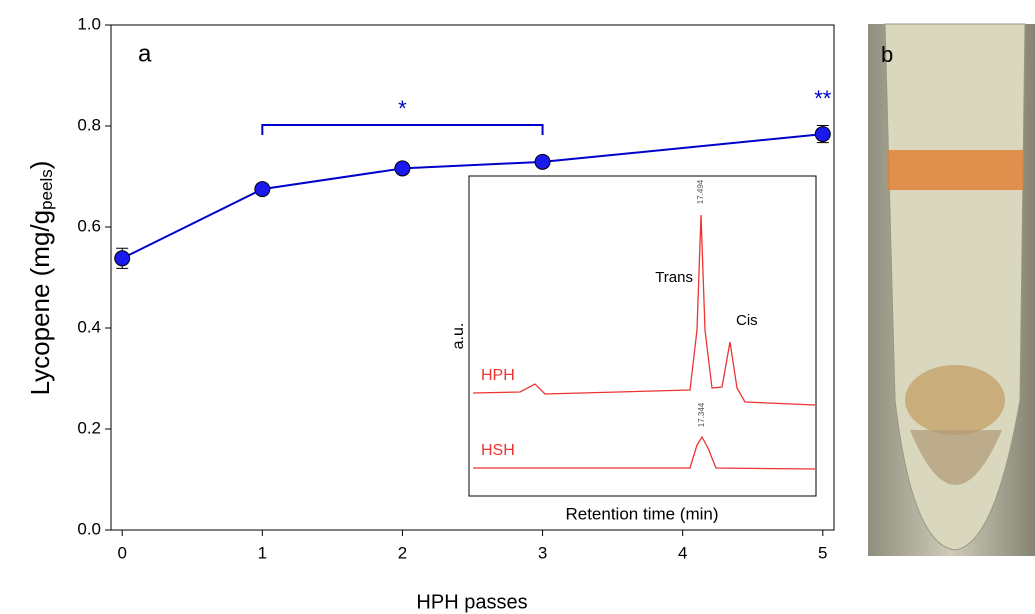 This screenshot has height=614, width=1035. What do you see at coordinates (682, 552) in the screenshot?
I see `x-tick-label: 4` at bounding box center [682, 552].